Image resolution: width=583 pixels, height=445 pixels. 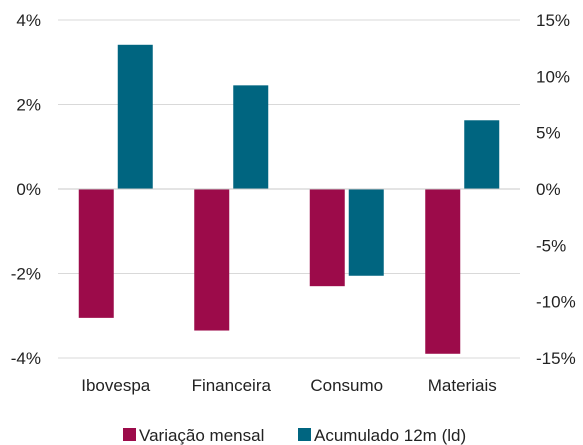 I want to click on category-label: Ibovespa, so click(x=116, y=385).